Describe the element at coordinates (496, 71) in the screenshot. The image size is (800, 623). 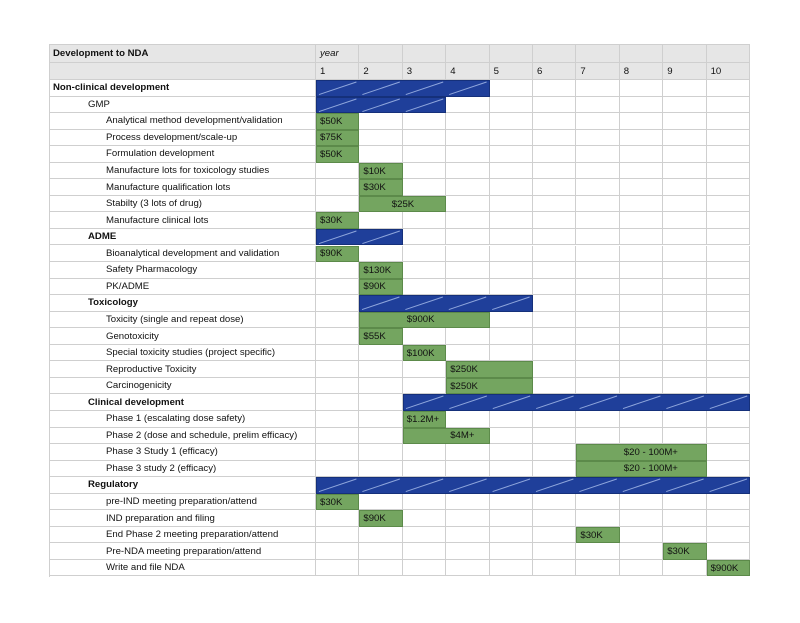
I see `year-number: 5` at that location.